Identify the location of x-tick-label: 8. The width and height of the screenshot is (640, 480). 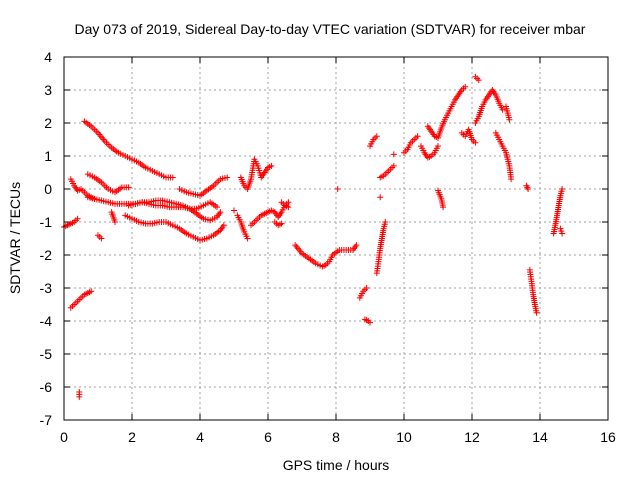
(336, 437).